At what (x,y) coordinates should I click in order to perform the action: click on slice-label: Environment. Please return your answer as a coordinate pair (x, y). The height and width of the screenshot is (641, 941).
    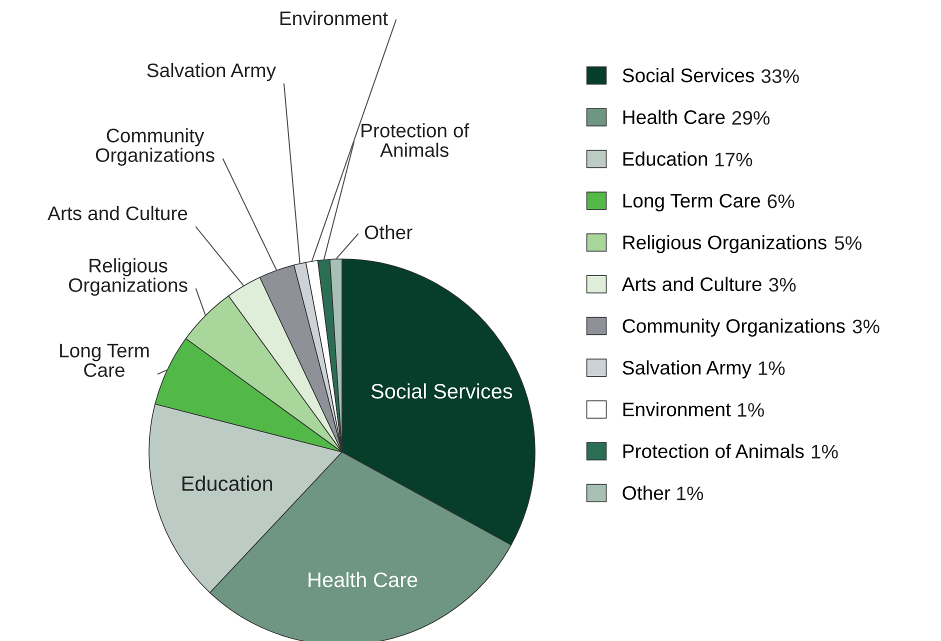
    Looking at the image, I should click on (334, 18).